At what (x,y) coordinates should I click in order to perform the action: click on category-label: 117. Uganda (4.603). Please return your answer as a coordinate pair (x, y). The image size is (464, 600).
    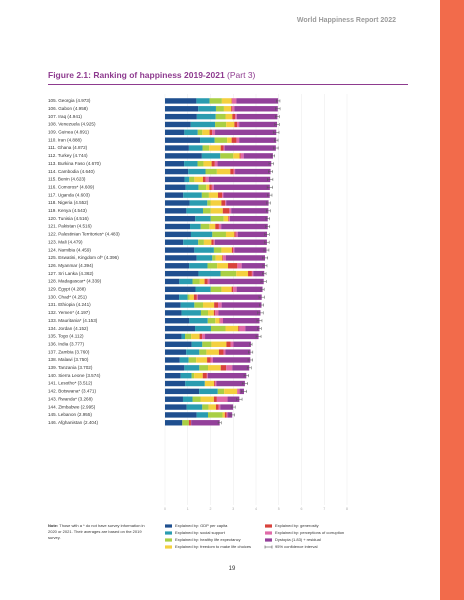
    Looking at the image, I should click on (69, 194).